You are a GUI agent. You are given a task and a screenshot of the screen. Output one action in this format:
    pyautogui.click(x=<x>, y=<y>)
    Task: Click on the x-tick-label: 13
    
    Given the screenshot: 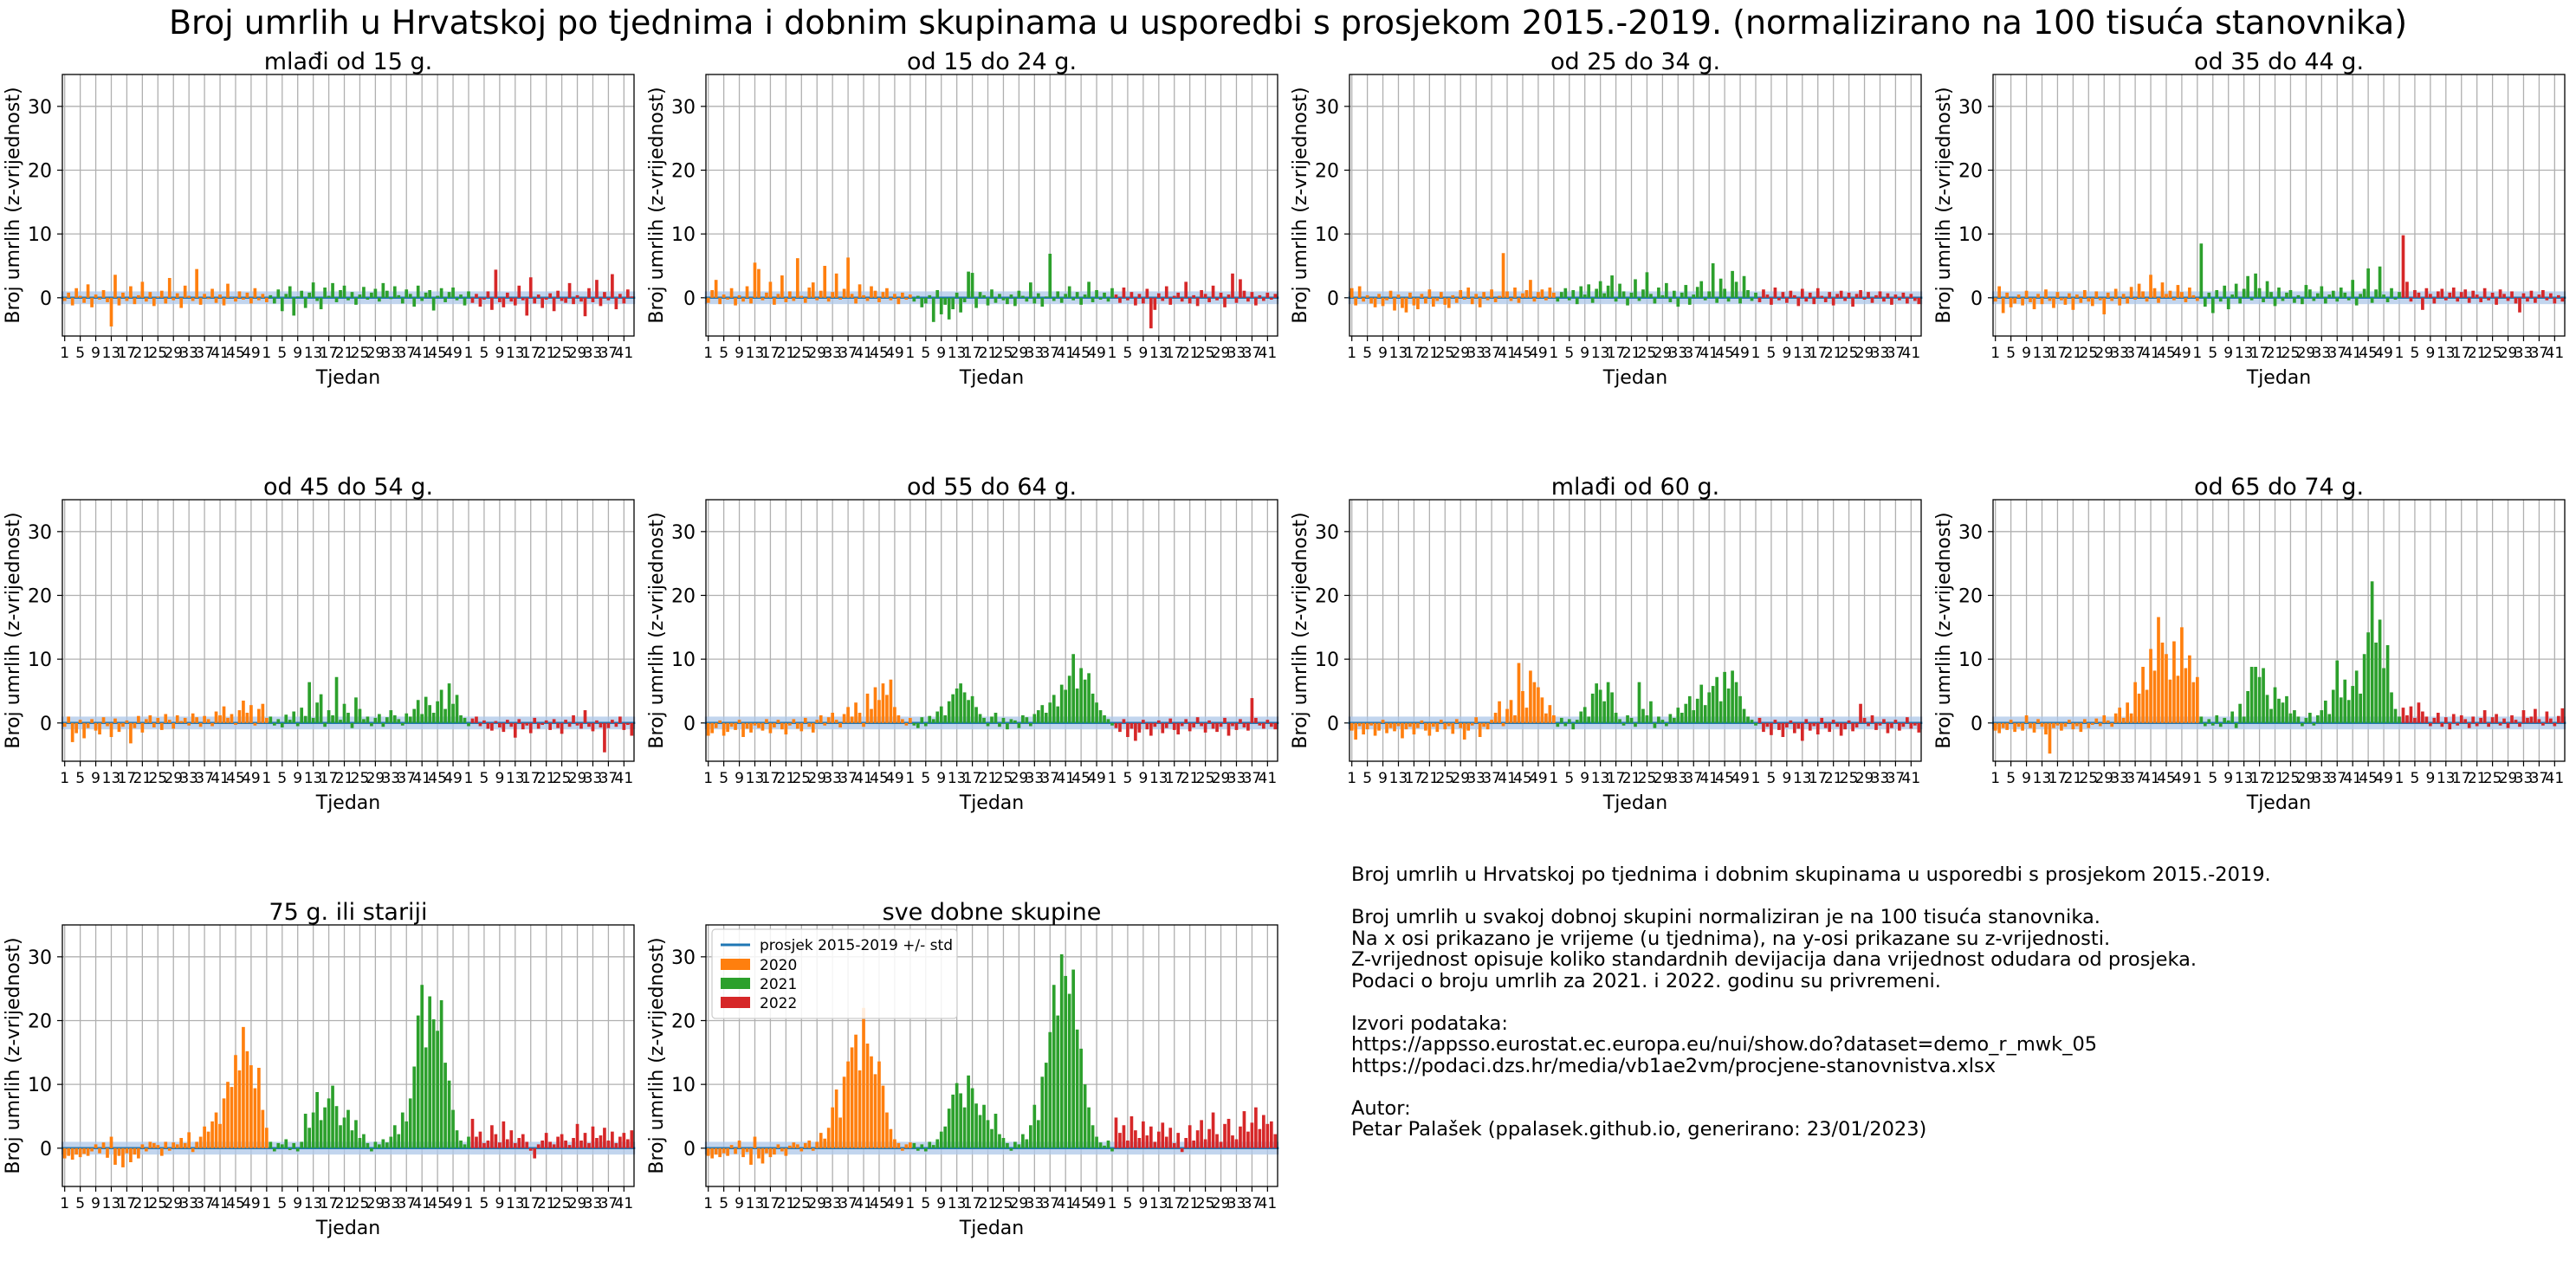 What is the action you would take?
    pyautogui.click(x=1802, y=353)
    